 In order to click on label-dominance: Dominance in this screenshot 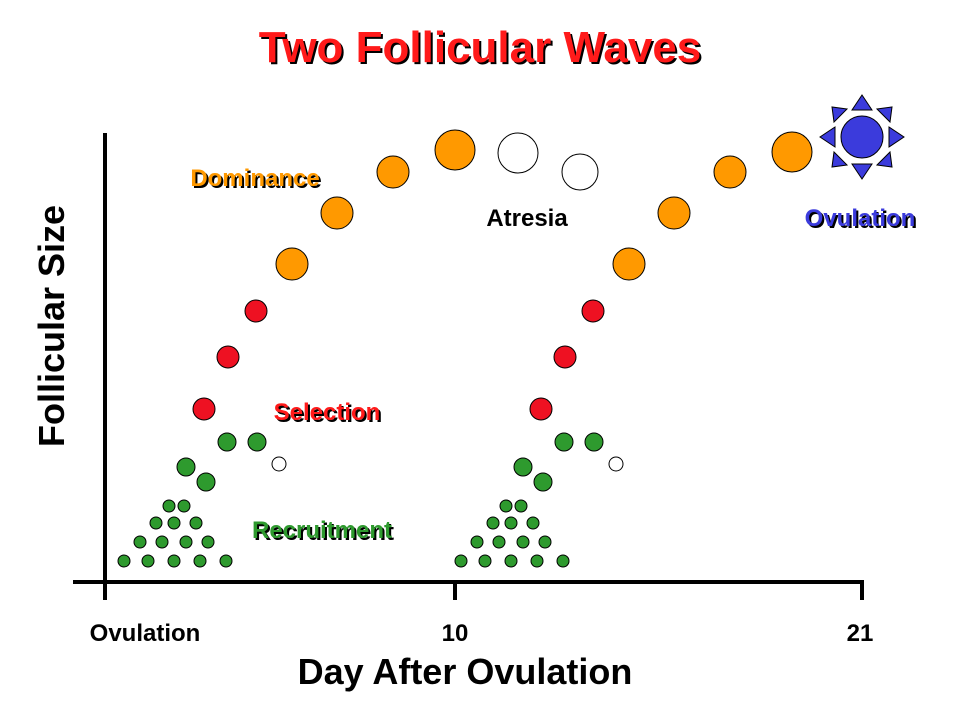, I will do `click(254, 178)`.